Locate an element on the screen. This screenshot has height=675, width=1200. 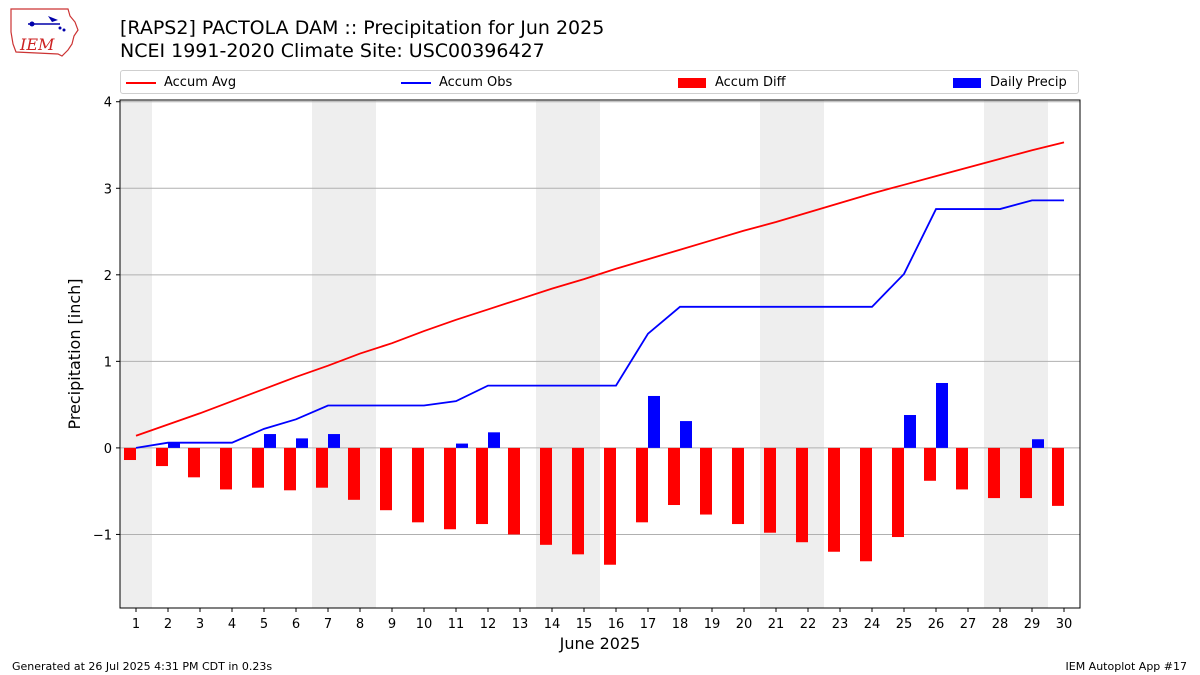
x-tick-label: 11 is located at coordinates (456, 624).